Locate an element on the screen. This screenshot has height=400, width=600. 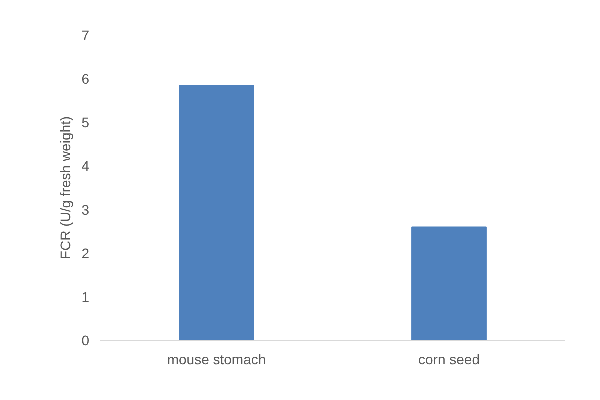
y-axis-title: FCR (U/g fresh weight) is located at coordinates (66, 188).